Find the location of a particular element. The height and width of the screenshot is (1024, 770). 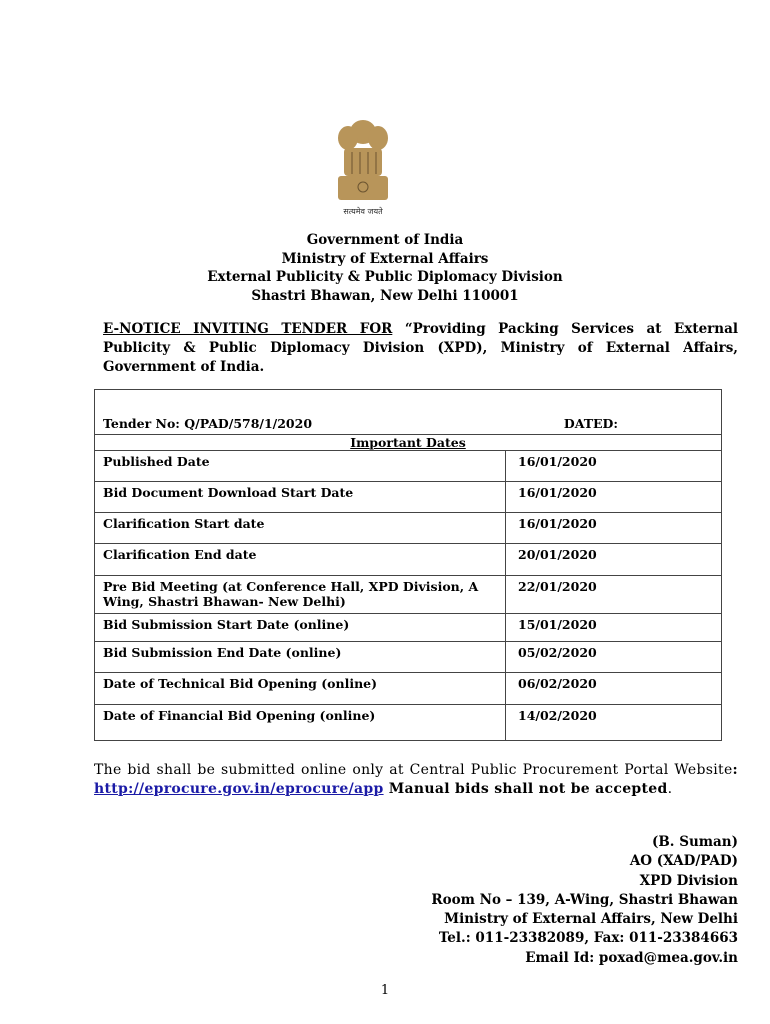

notice-prefix: E-NOTICE INVITING TENDER FOR is located at coordinates (248, 329).